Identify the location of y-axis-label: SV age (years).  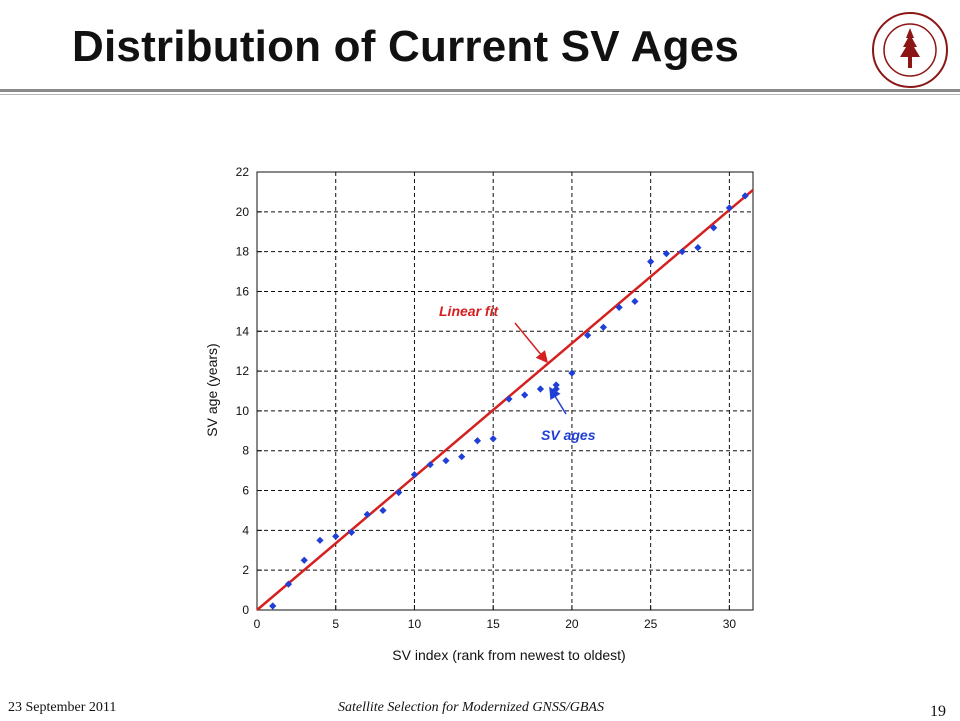
(212, 389).